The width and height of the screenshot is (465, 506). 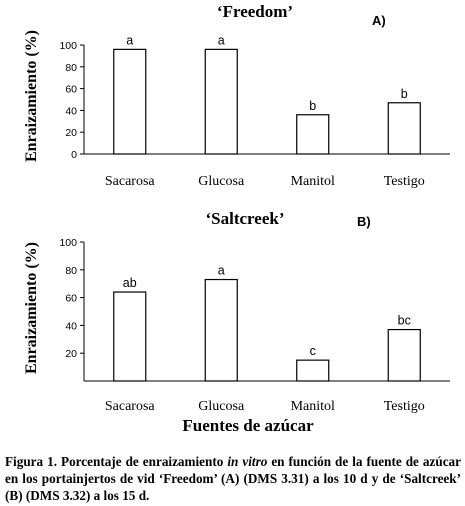 What do you see at coordinates (71, 133) in the screenshot?
I see `chart-a-y-tick-label: 20` at bounding box center [71, 133].